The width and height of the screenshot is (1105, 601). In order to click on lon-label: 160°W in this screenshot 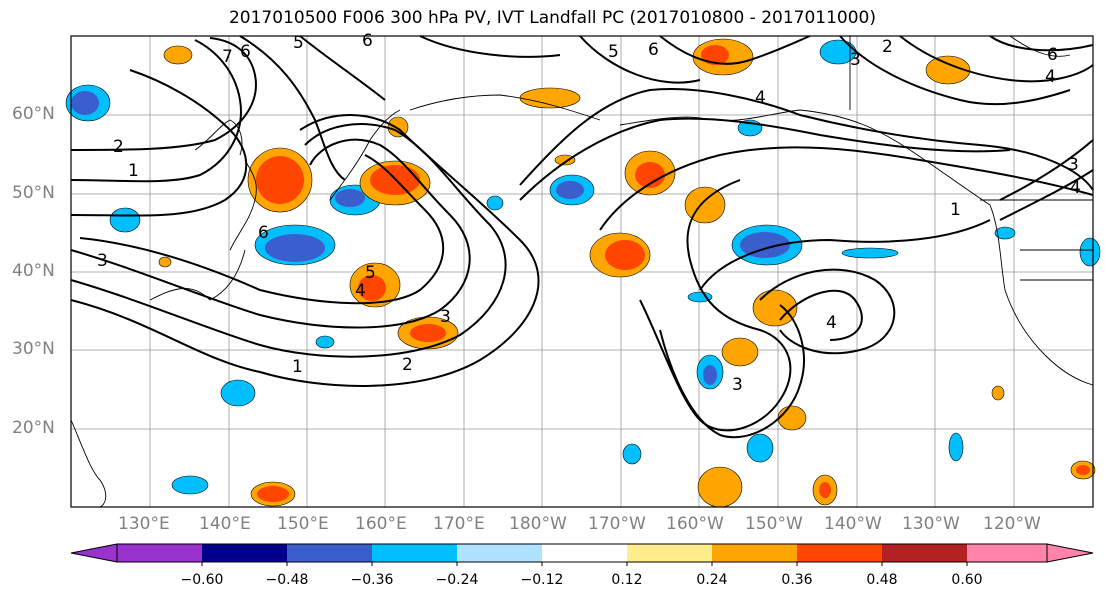, I will do `click(695, 524)`.